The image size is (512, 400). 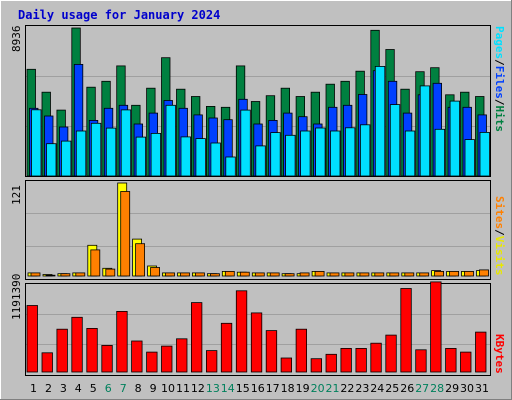 What do you see at coordinates (422, 388) in the screenshot?
I see `x-tick-label: 27` at bounding box center [422, 388].